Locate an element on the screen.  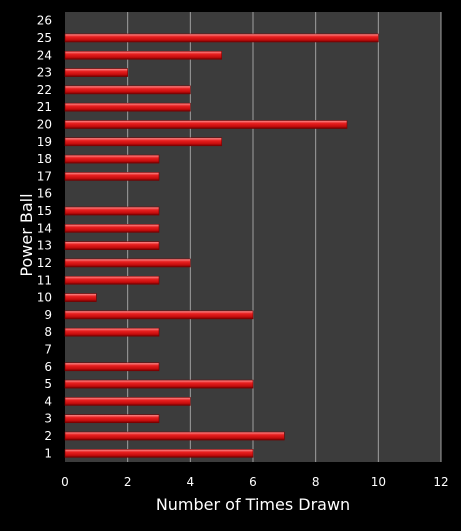
y-tick-label: 24 is located at coordinates (44, 55).